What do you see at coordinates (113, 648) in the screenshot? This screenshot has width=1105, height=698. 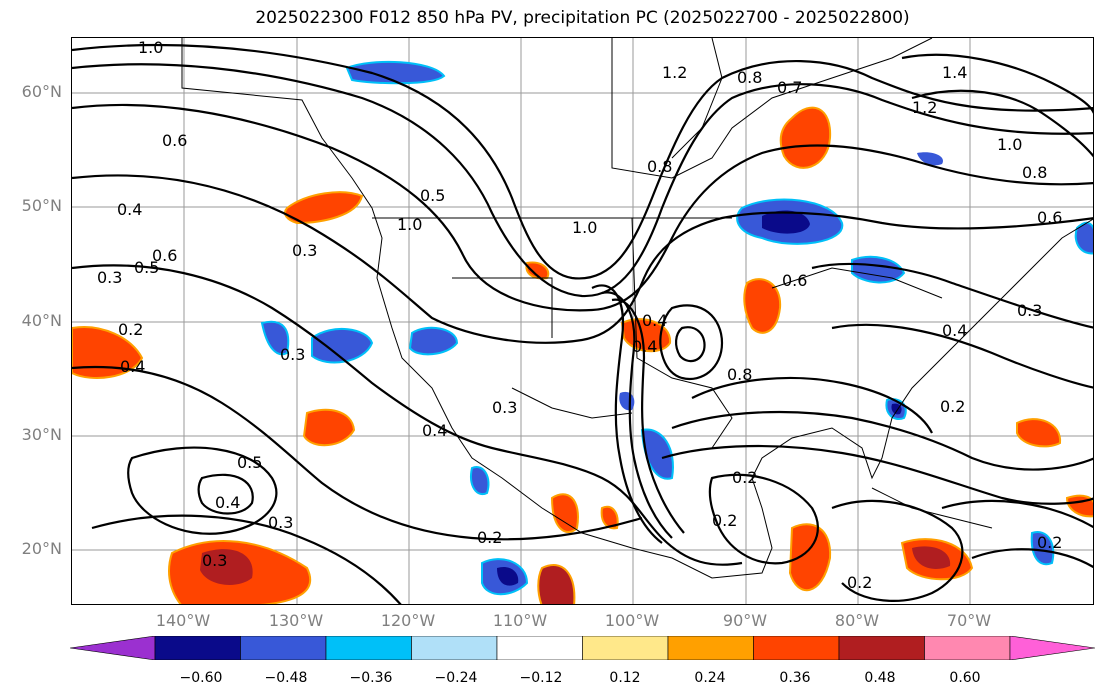 I see `colorbar-extend-low` at bounding box center [113, 648].